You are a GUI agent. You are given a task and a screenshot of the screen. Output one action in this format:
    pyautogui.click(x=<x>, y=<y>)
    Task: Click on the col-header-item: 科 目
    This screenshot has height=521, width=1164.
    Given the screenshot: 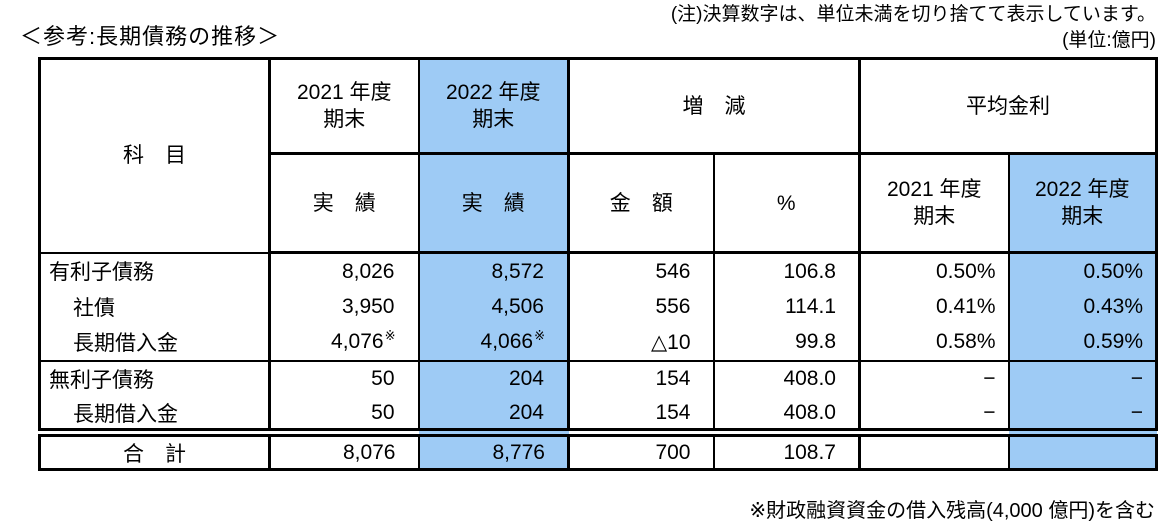 What is the action you would take?
    pyautogui.click(x=154, y=155)
    